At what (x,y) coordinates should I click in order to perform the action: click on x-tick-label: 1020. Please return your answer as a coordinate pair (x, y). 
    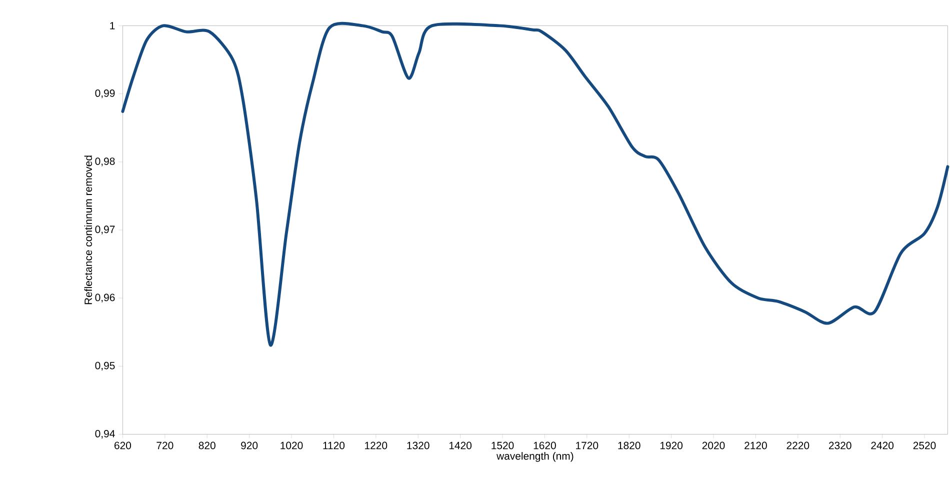
    Looking at the image, I should click on (291, 446).